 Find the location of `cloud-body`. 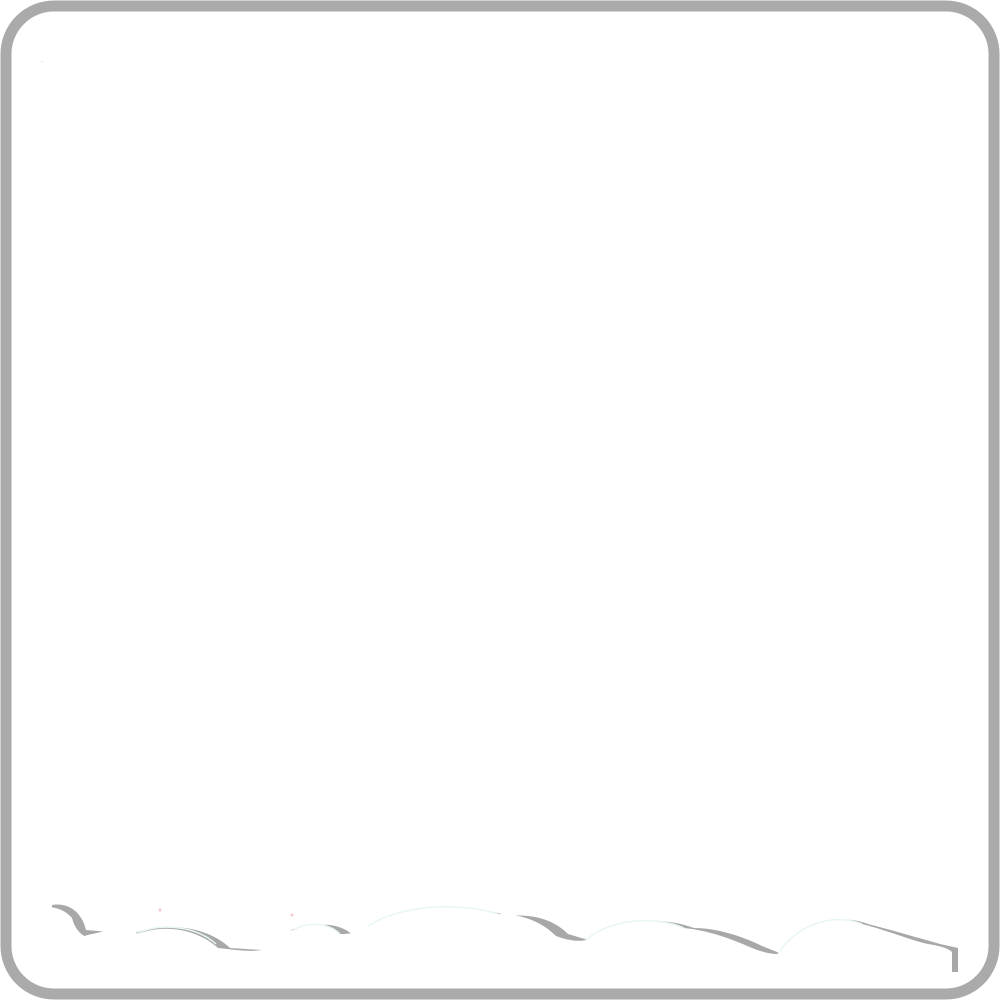

cloud-body is located at coordinates (493, 939).